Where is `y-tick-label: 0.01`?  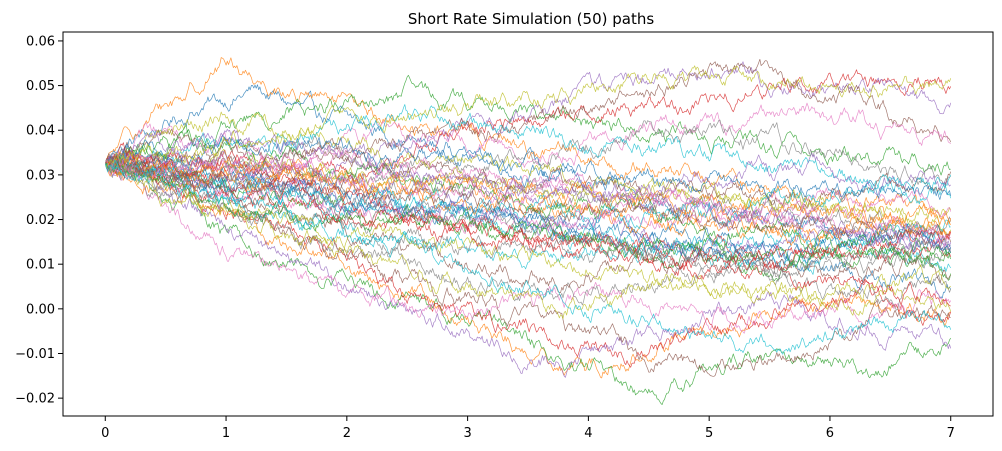 y-tick-label: 0.01 is located at coordinates (40, 265).